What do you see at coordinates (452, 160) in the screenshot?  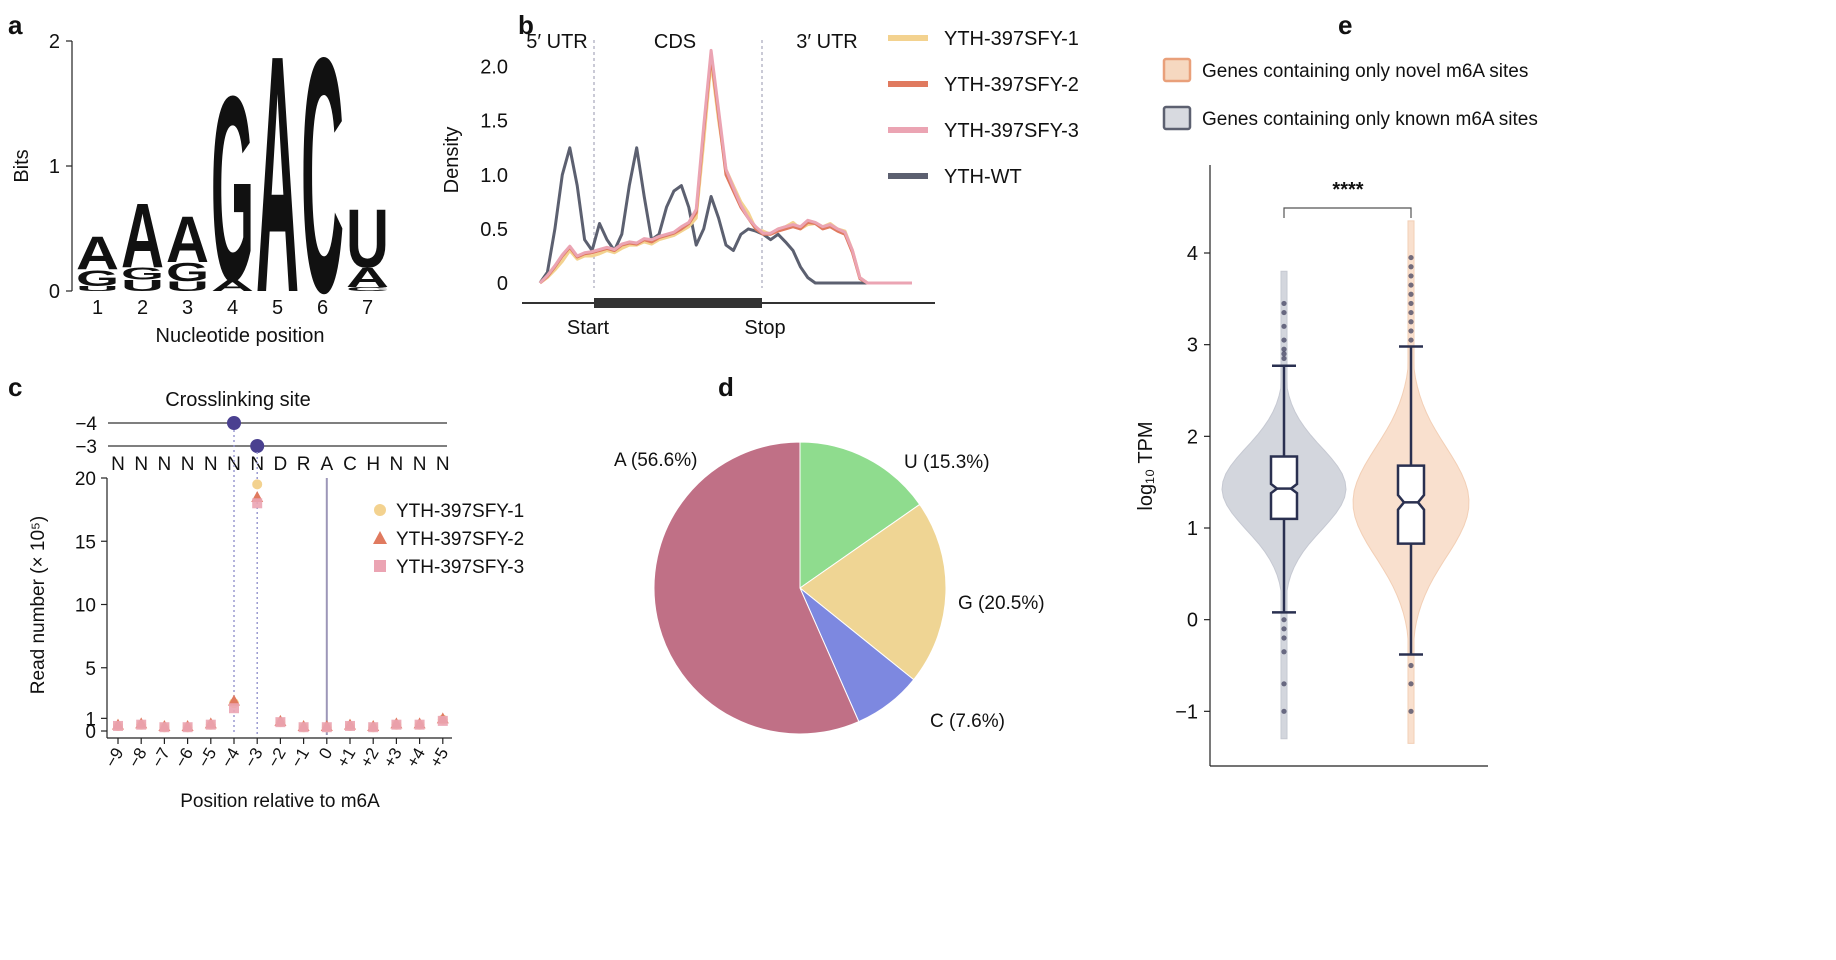 I see `y-axis-label: Density` at bounding box center [452, 160].